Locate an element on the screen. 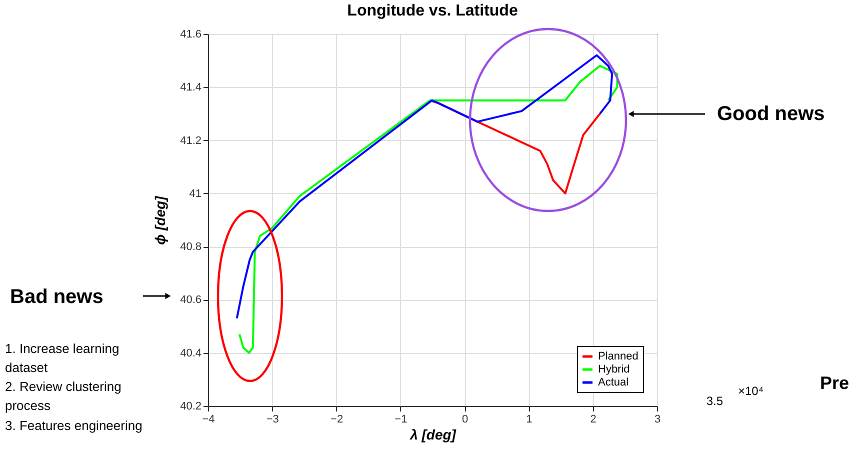 Image resolution: width=850 pixels, height=451 pixels. x-tick-label: −2 is located at coordinates (337, 420).